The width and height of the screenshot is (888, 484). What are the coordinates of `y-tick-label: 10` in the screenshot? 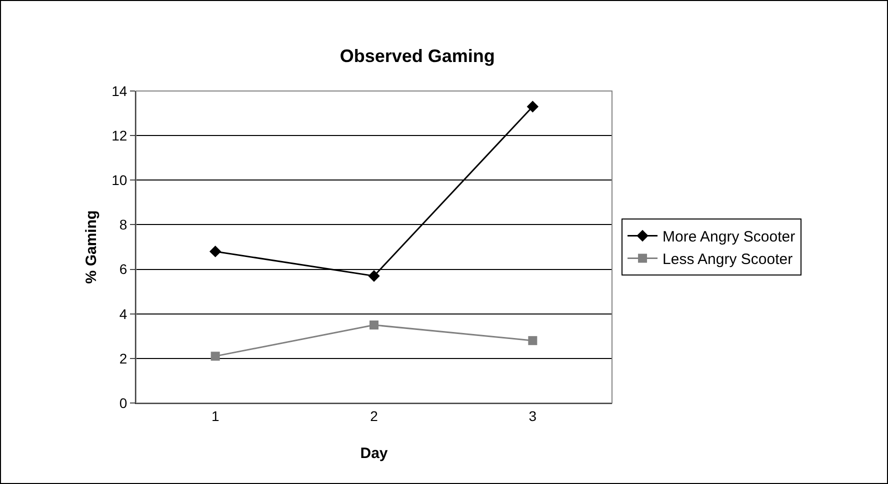 It's located at (120, 180).